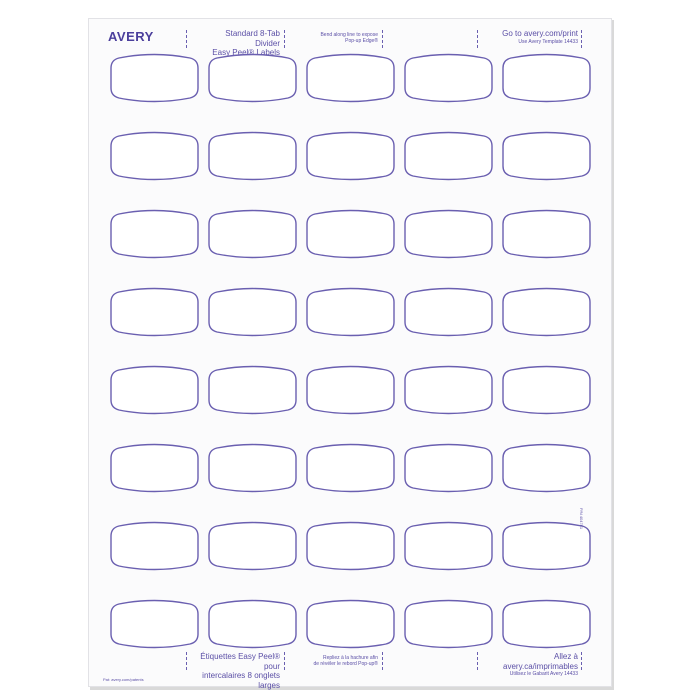 This screenshot has height=700, width=700. I want to click on header-goto-line2: Use Avery Template 14433, so click(548, 41).